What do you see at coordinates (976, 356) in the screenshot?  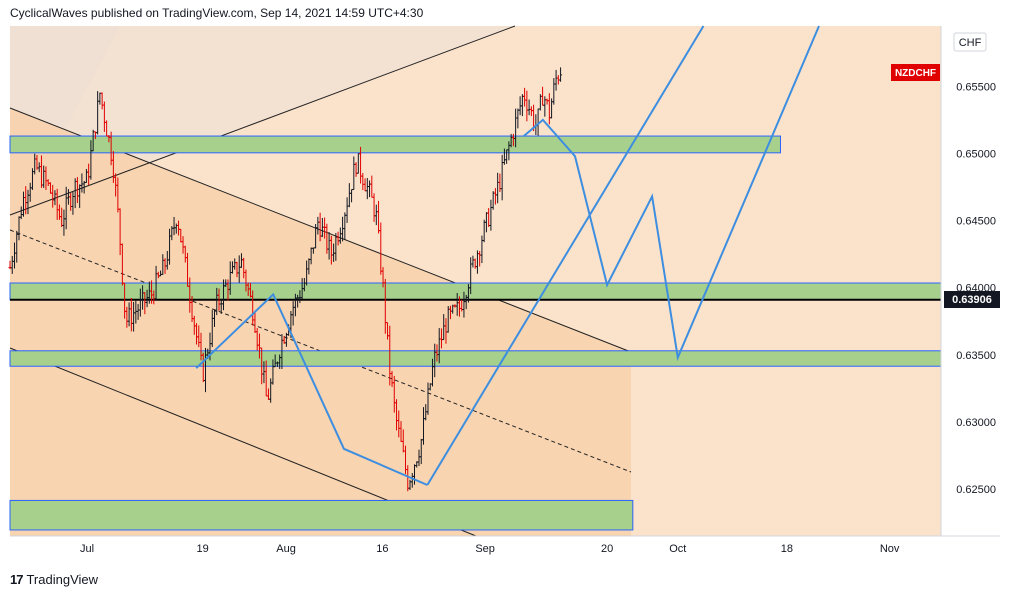 I see `y-tick-label: 0.63500` at bounding box center [976, 356].